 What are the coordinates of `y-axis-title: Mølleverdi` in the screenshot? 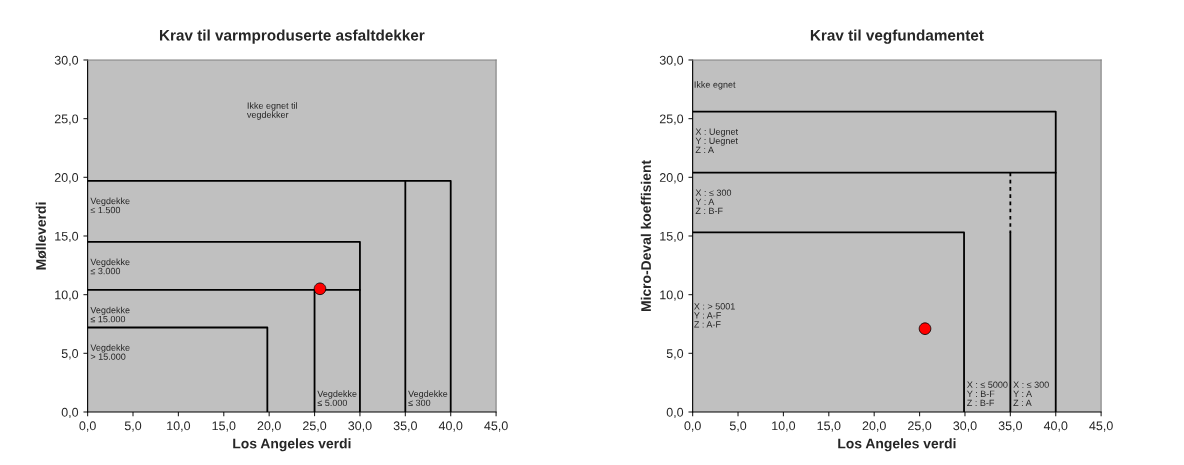 It's located at (41, 236).